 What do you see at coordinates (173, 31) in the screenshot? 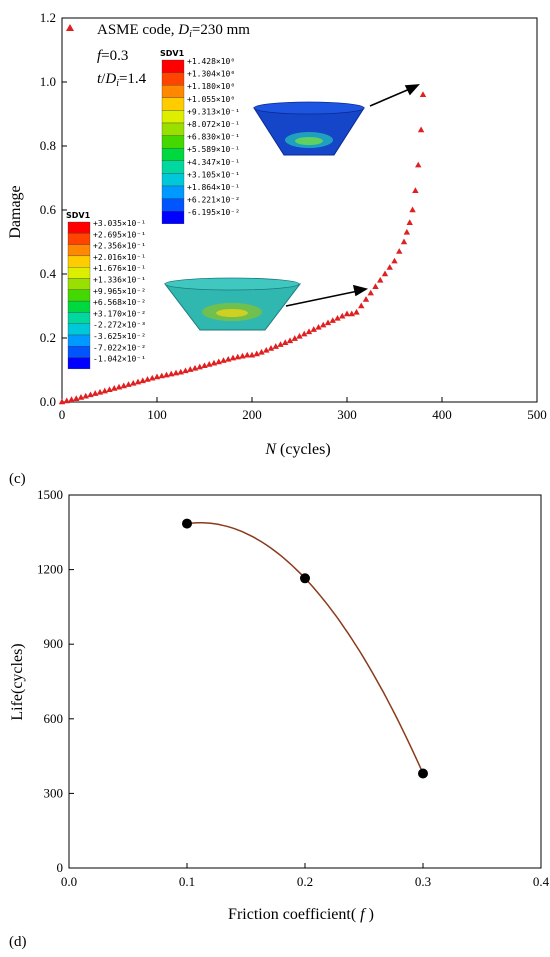
I see `legend-label: ASME code, Di=230 mm` at bounding box center [173, 31].